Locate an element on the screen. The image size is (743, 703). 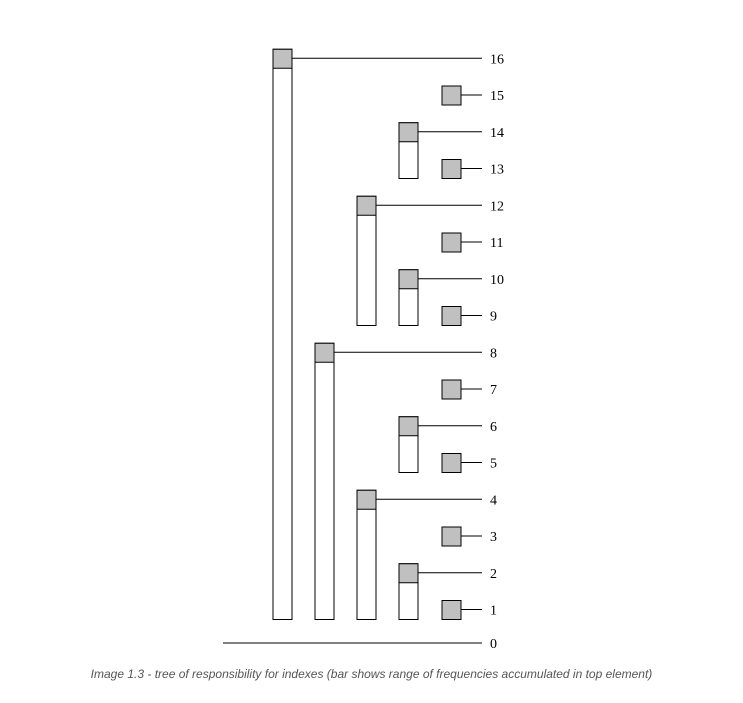
axis-zero-label: 0 is located at coordinates (493, 644).